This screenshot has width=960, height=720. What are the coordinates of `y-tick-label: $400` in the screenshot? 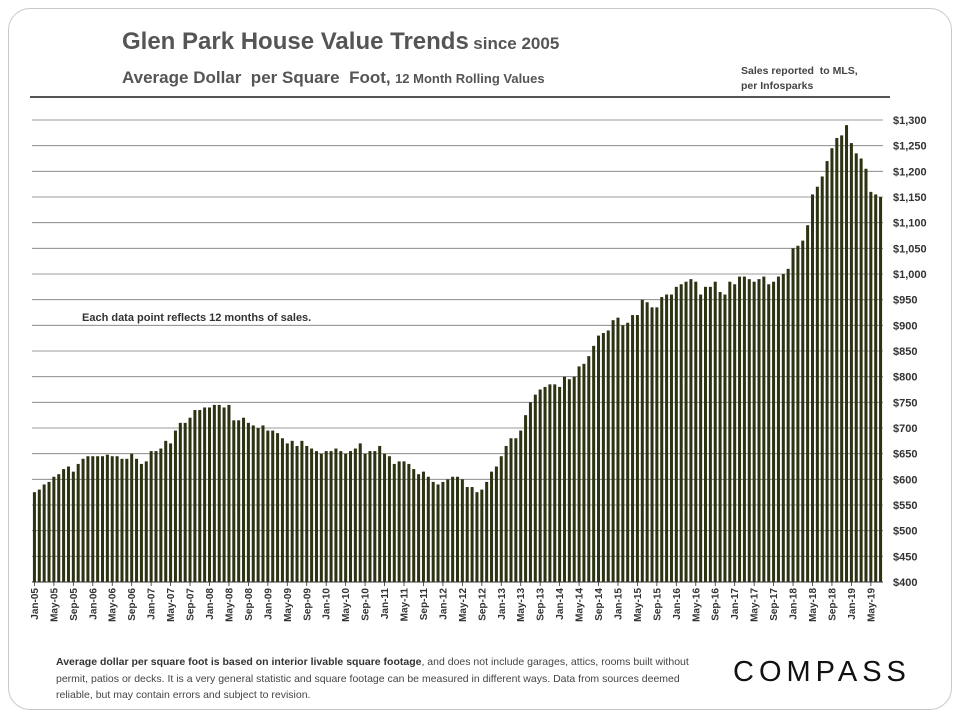 It's located at (905, 583).